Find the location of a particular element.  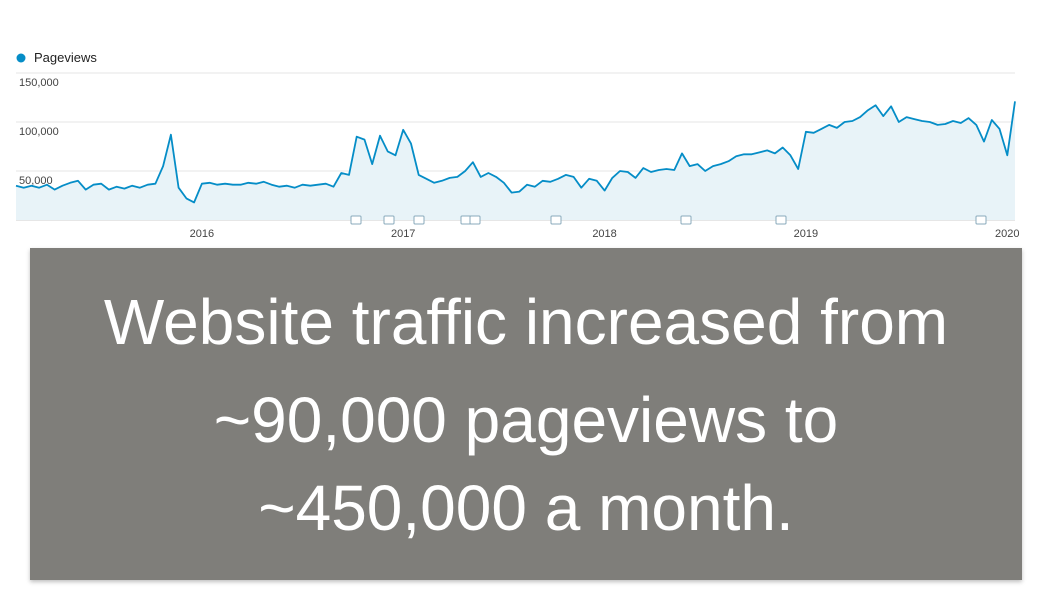

overlay-text: Website traffic increased from is located at coordinates (526, 322).